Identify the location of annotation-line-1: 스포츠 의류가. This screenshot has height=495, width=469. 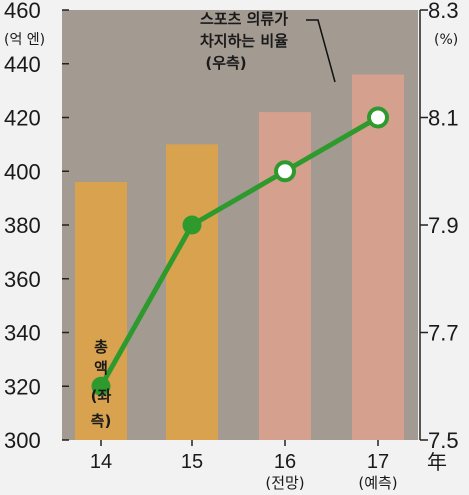
(244, 19).